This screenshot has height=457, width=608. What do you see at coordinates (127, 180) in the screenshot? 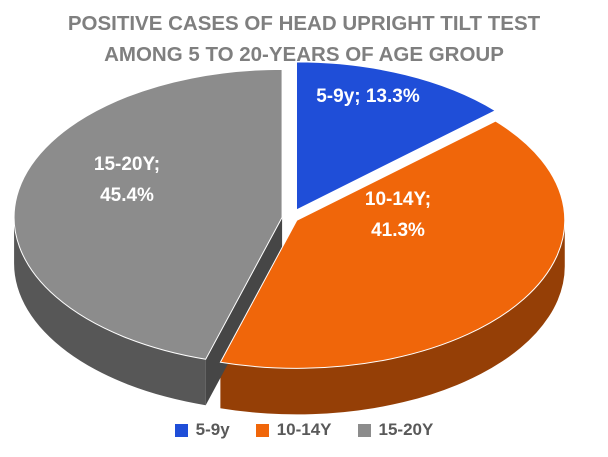
I see `data-label-15-20y: 15-20Y; 45.4%` at bounding box center [127, 180].